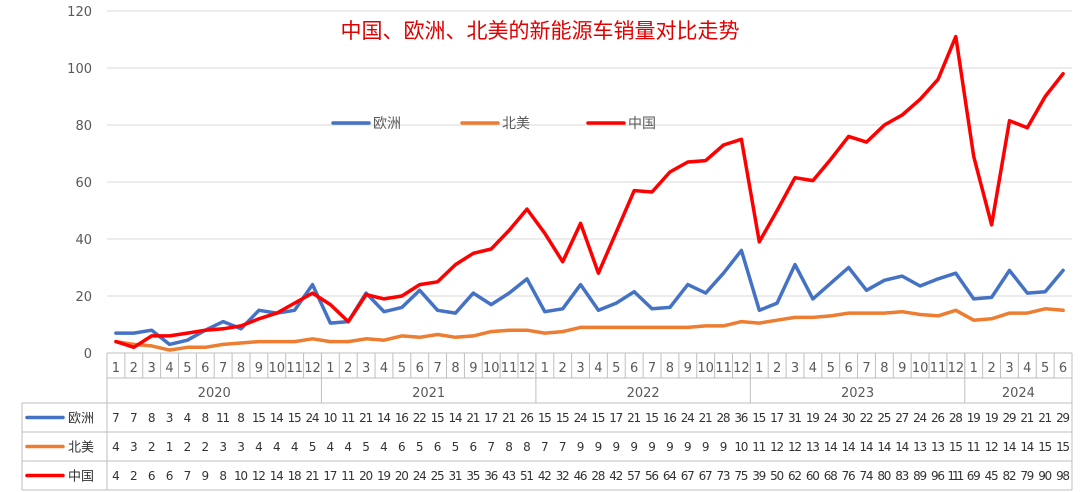 The width and height of the screenshot is (1080, 492). Describe the element at coordinates (866, 476) in the screenshot. I see `table-cell: 74` at that location.